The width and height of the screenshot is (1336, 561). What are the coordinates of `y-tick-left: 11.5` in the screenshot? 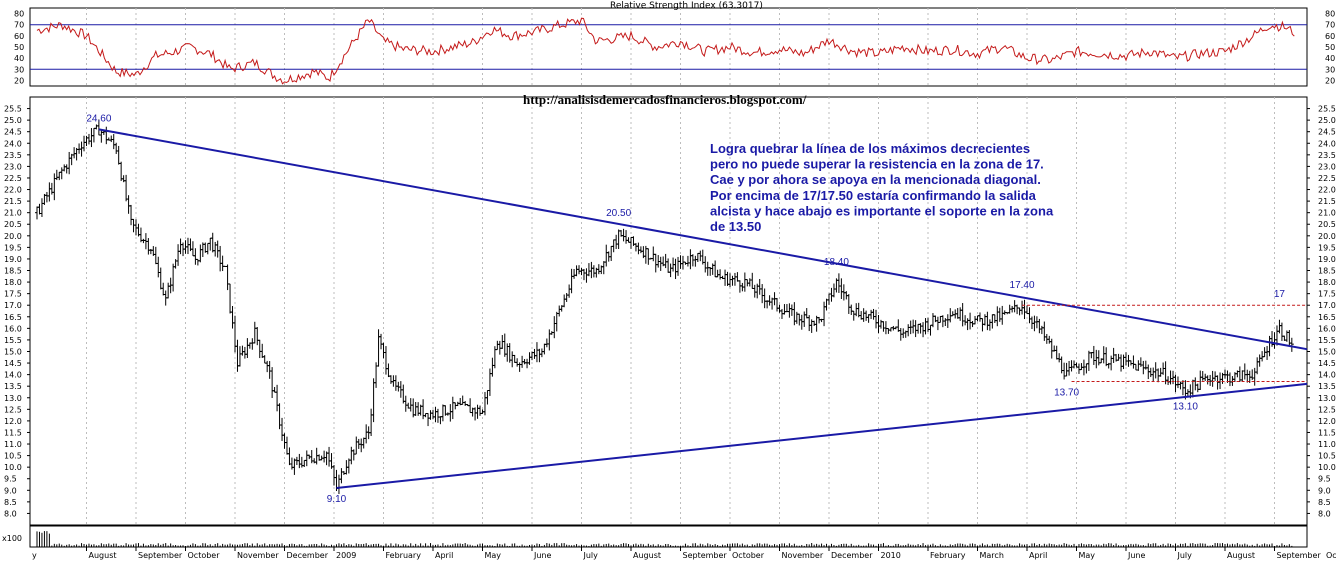 It's located at (13, 432).